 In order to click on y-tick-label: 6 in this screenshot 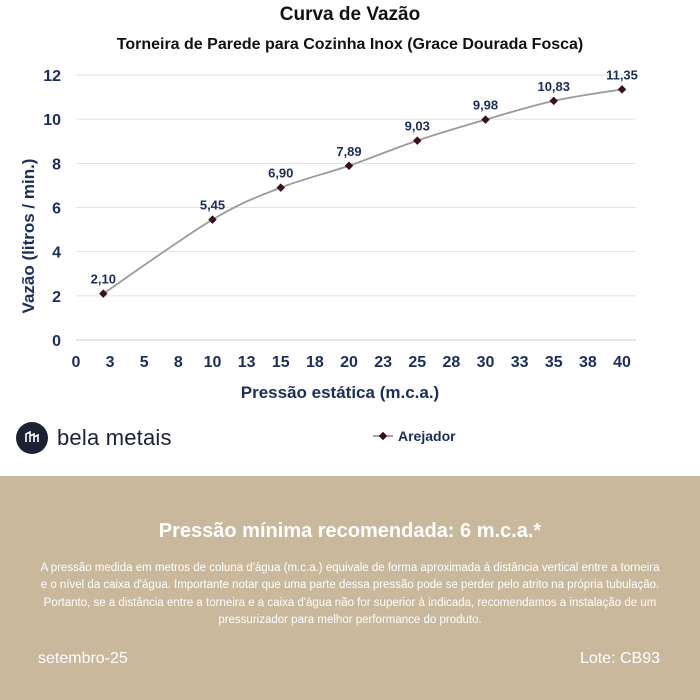, I will do `click(56, 209)`.